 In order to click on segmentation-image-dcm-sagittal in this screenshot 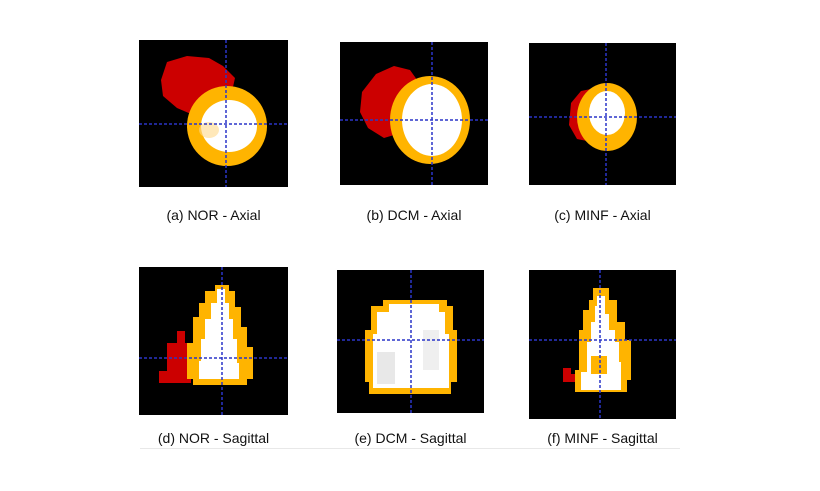, I will do `click(410, 341)`.